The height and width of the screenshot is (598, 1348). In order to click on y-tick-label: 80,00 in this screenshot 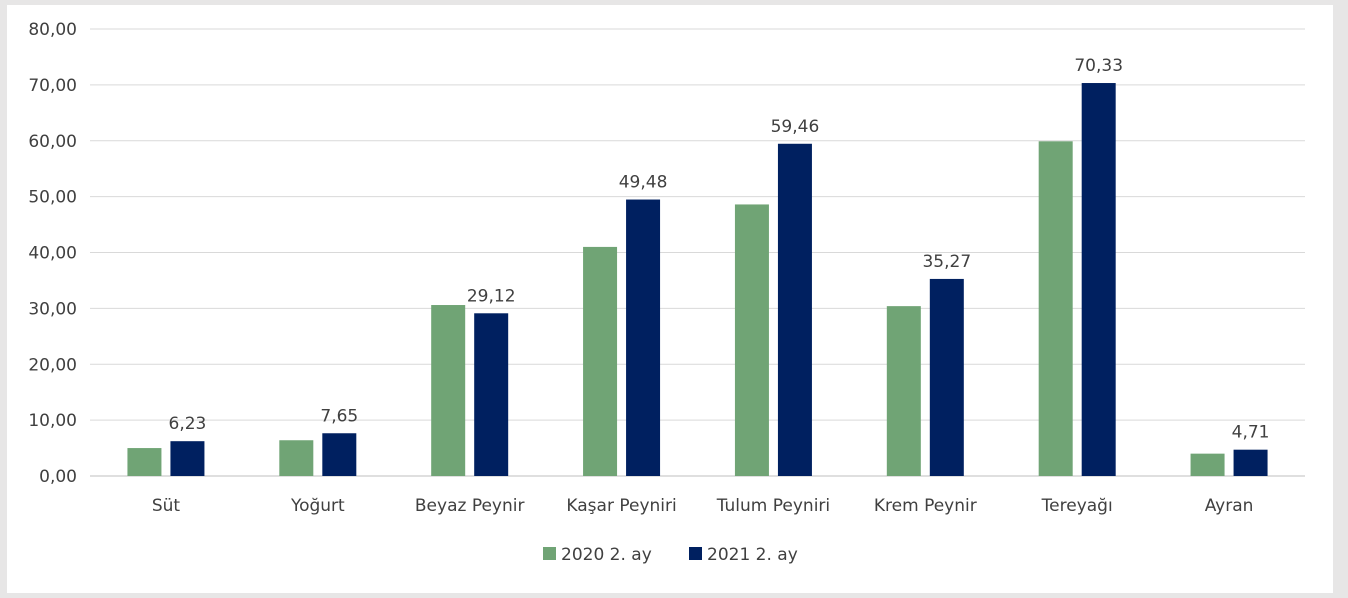, I will do `click(52, 30)`.